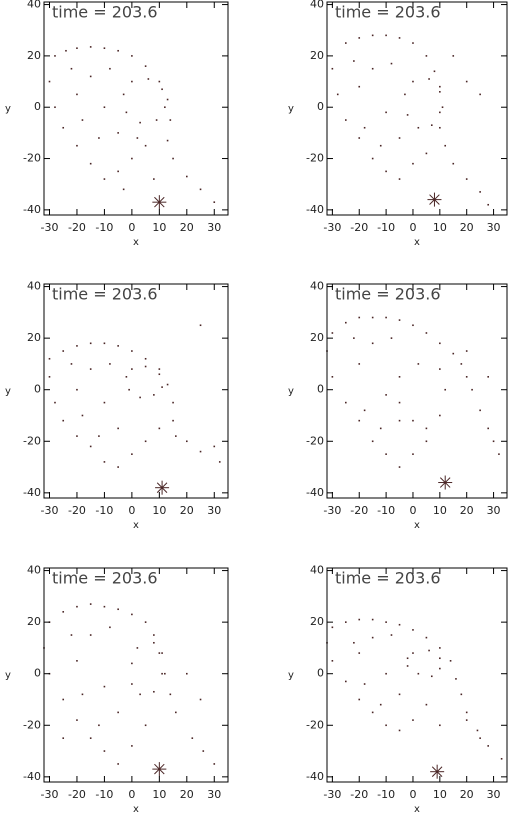 Image resolution: width=508 pixels, height=815 pixels. What do you see at coordinates (320, 389) in the screenshot?
I see `y-tick-label: 0` at bounding box center [320, 389].